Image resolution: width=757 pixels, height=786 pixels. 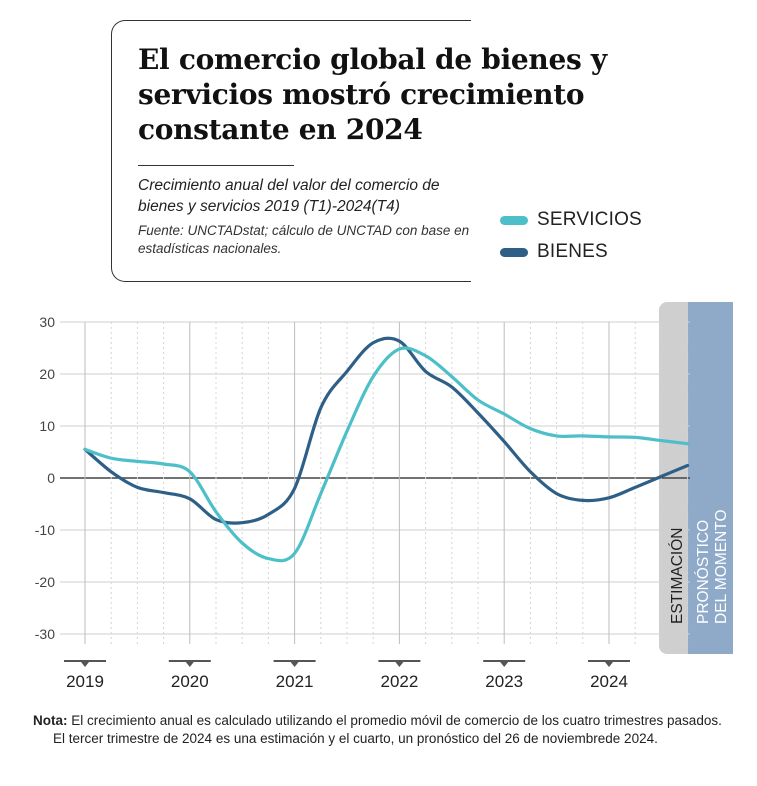 I want to click on x-tick-label-5: 2024, so click(x=609, y=681).